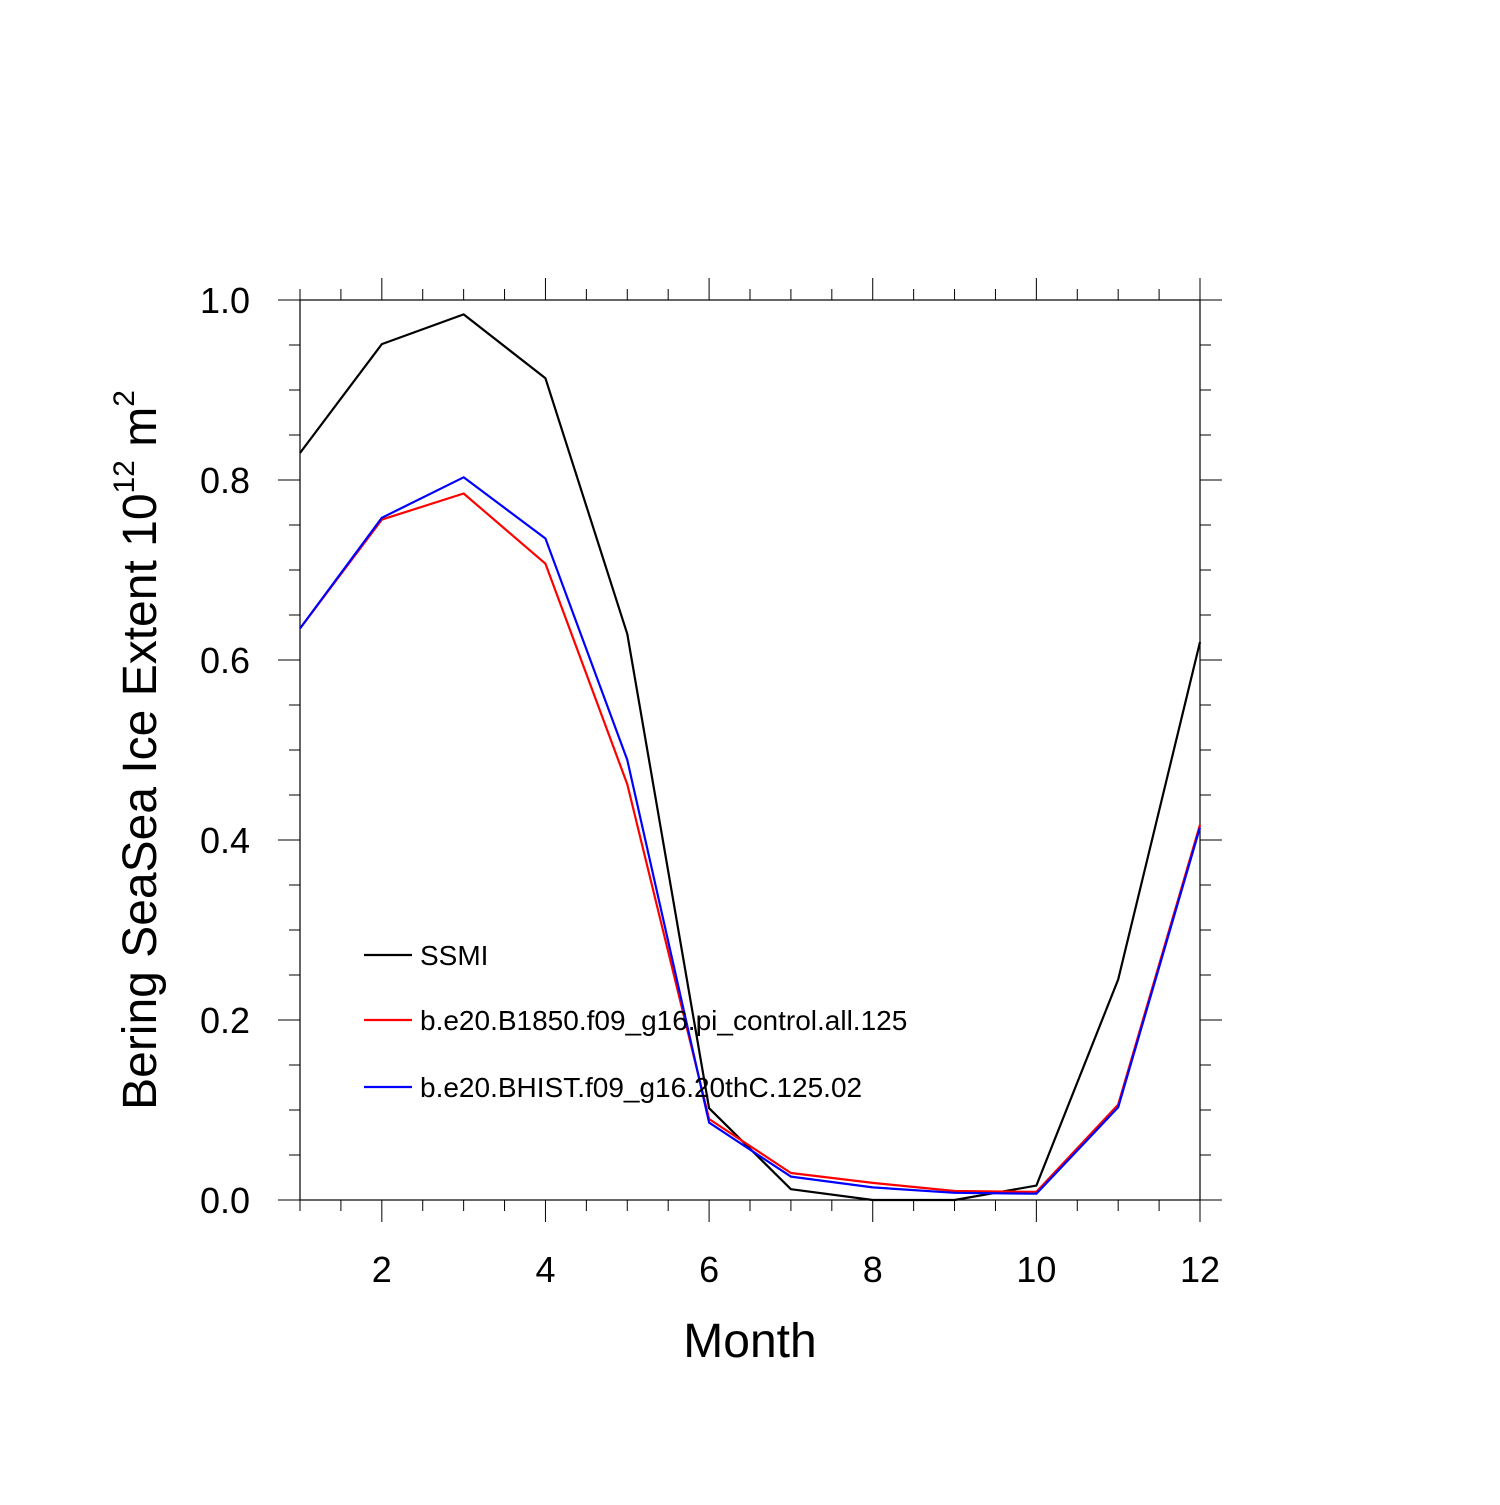  I want to click on x-axis-label: Month, so click(749, 1341).